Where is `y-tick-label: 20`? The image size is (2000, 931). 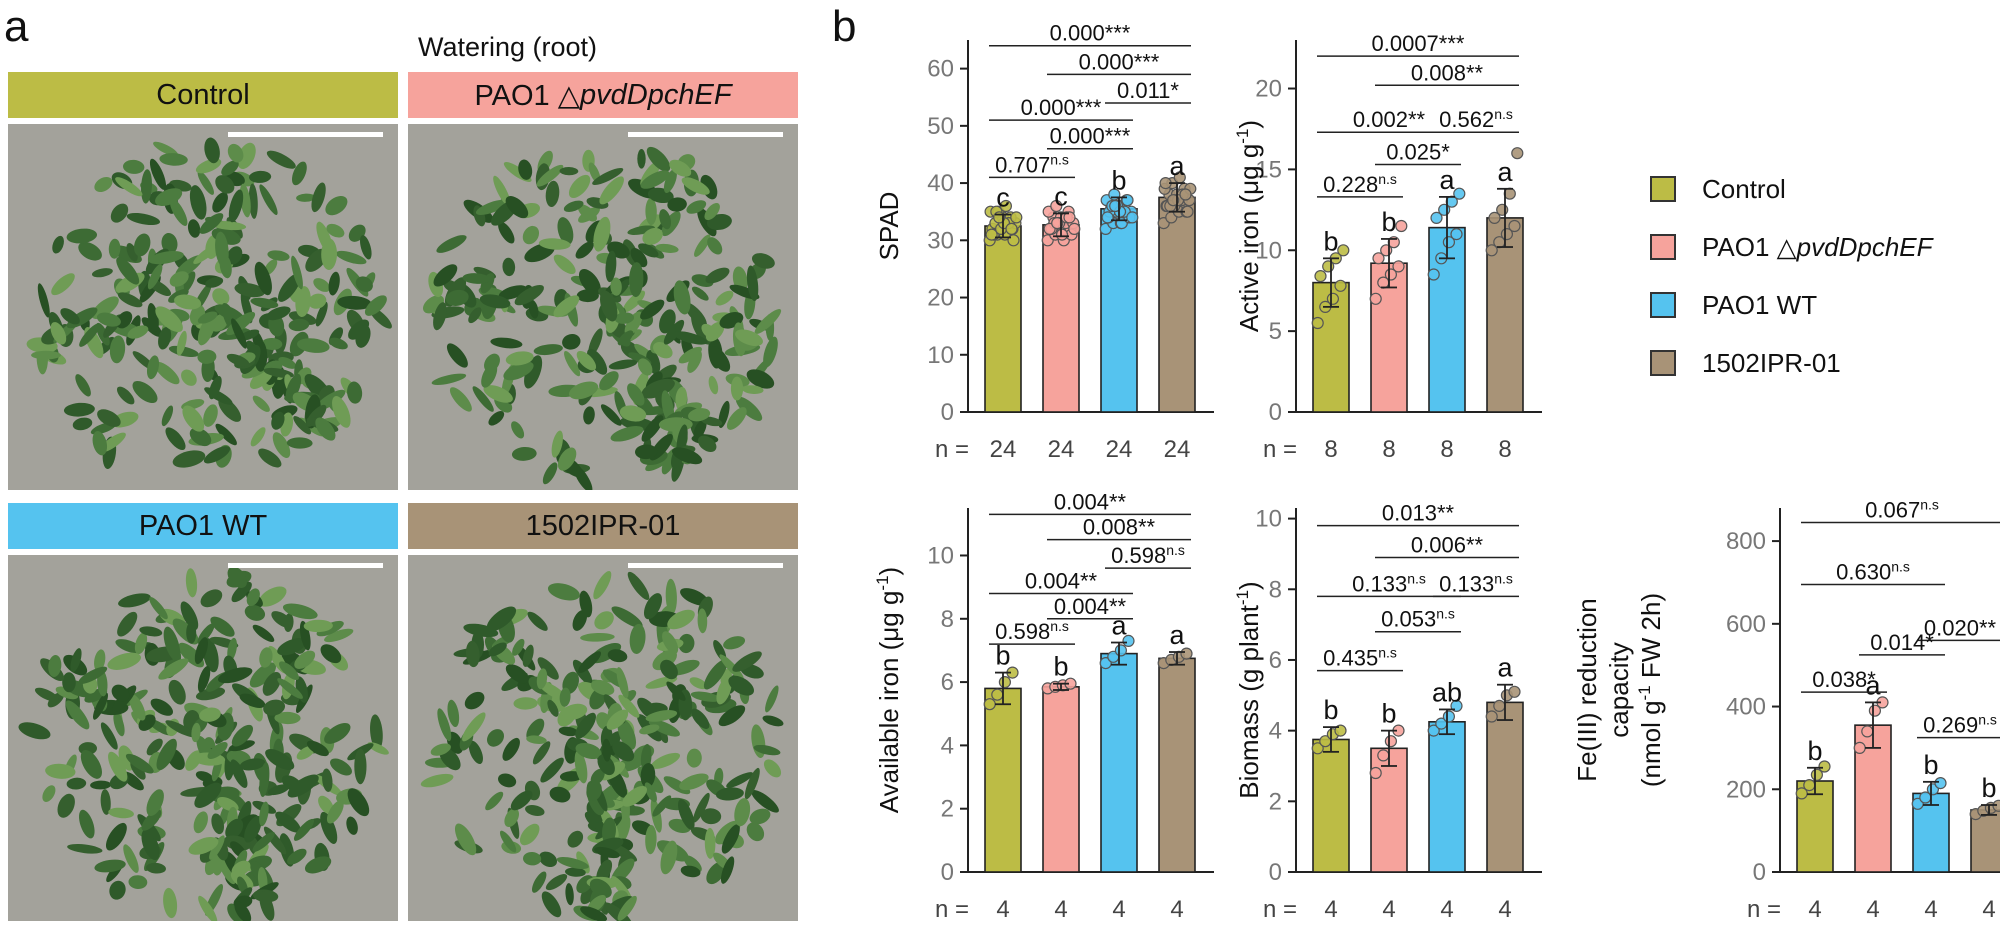 y-tick-label: 20 is located at coordinates (940, 298).